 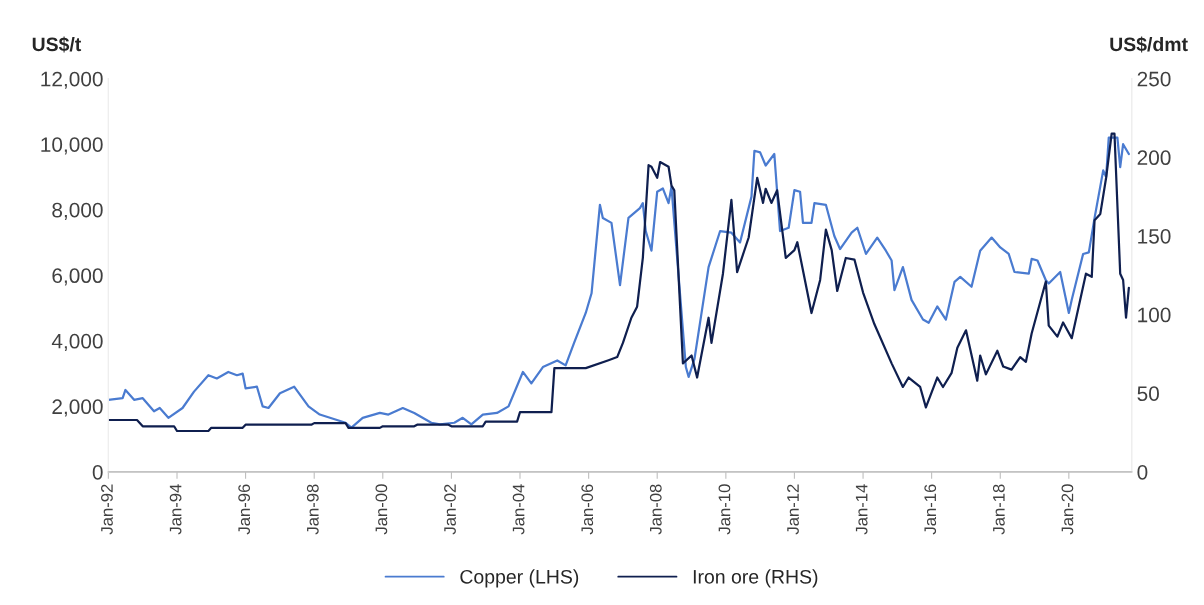 What do you see at coordinates (655, 509) in the screenshot?
I see `x-tick-label: Jan-08` at bounding box center [655, 509].